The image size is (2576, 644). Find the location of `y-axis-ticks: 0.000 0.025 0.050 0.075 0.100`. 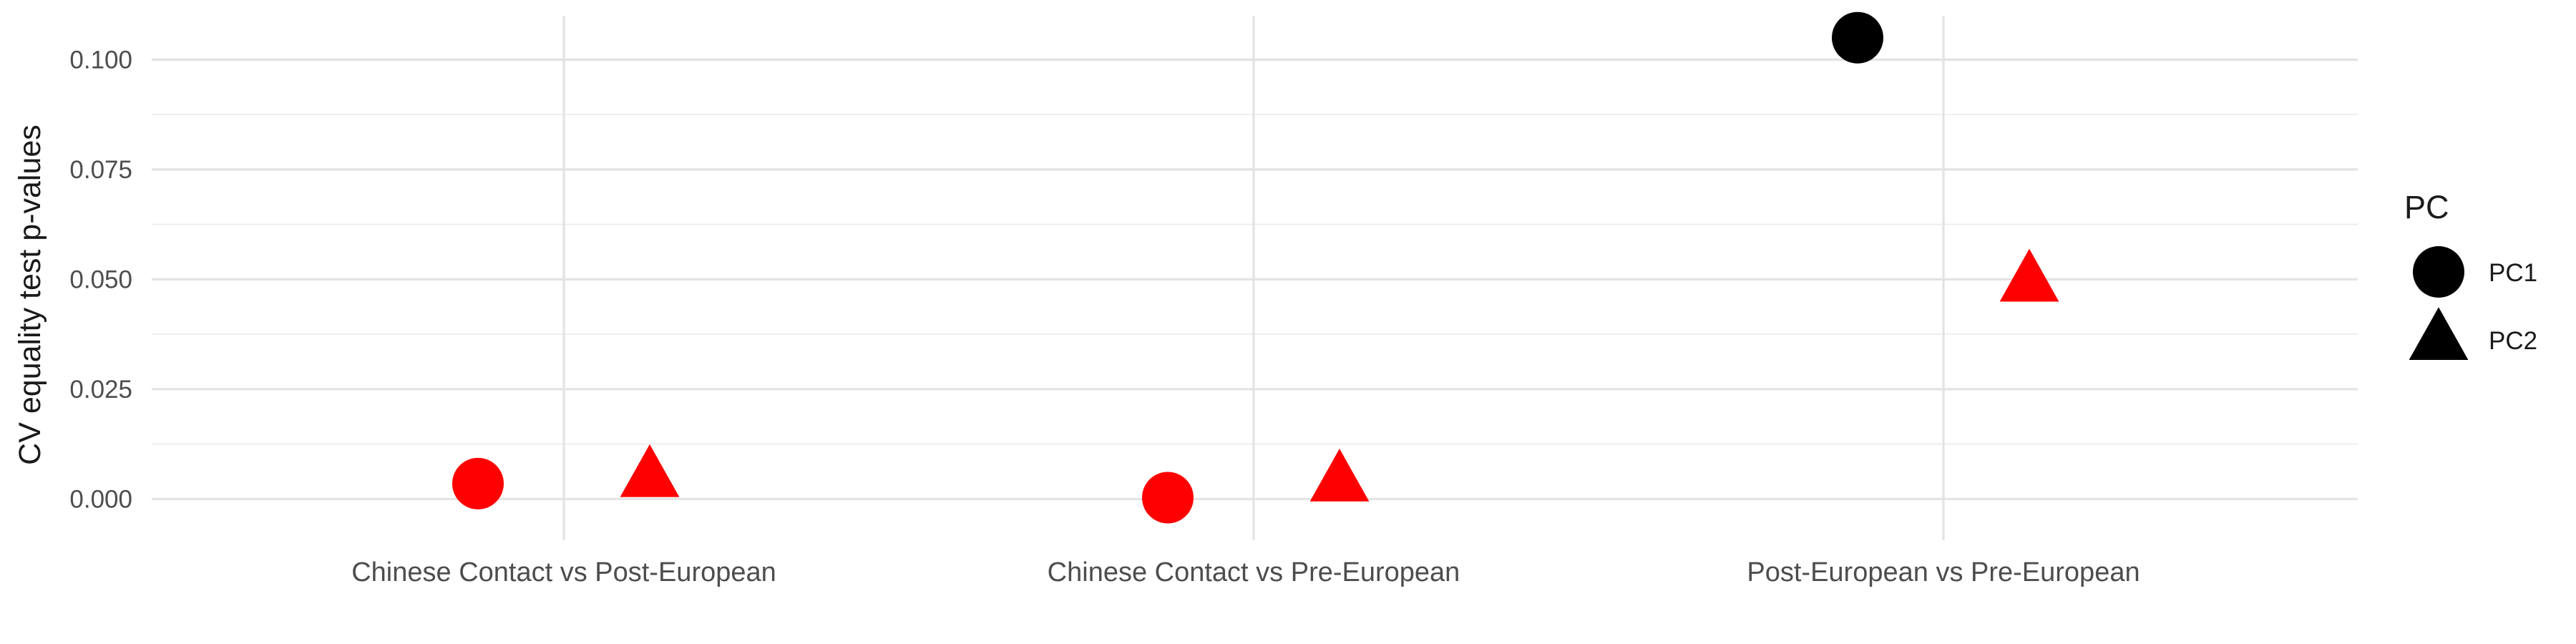

y-axis-ticks: 0.000 0.025 0.050 0.075 0.100 is located at coordinates (100, 279).